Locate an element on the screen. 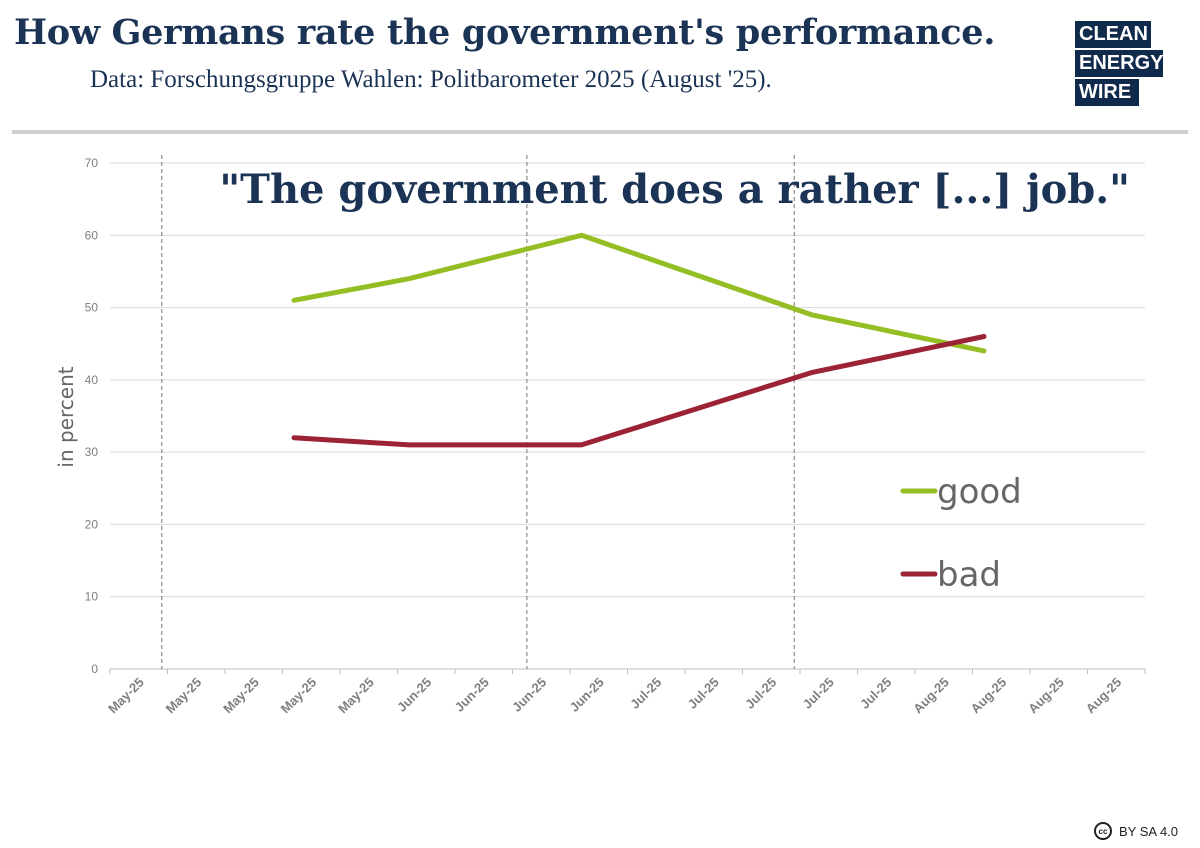  logo-row-wire: WIRE is located at coordinates (1107, 92).